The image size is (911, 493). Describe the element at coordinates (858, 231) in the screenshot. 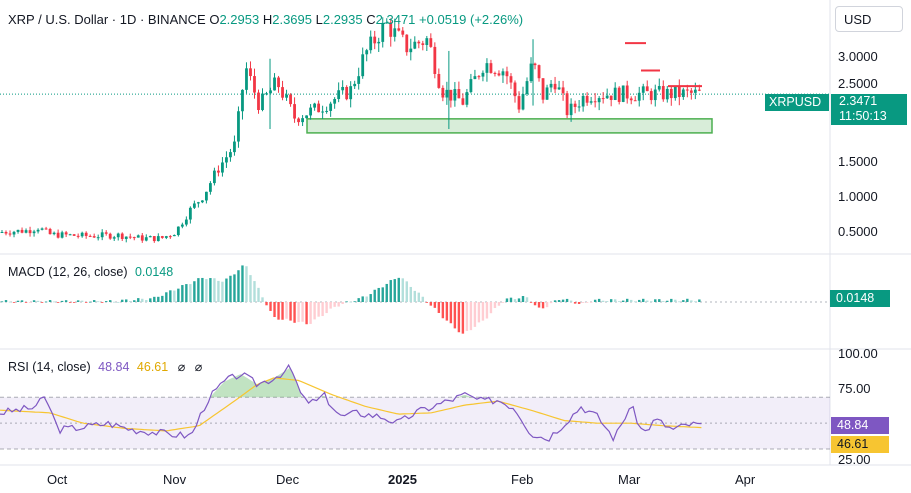

I see `y-tick-0-5: 0.5000` at that location.